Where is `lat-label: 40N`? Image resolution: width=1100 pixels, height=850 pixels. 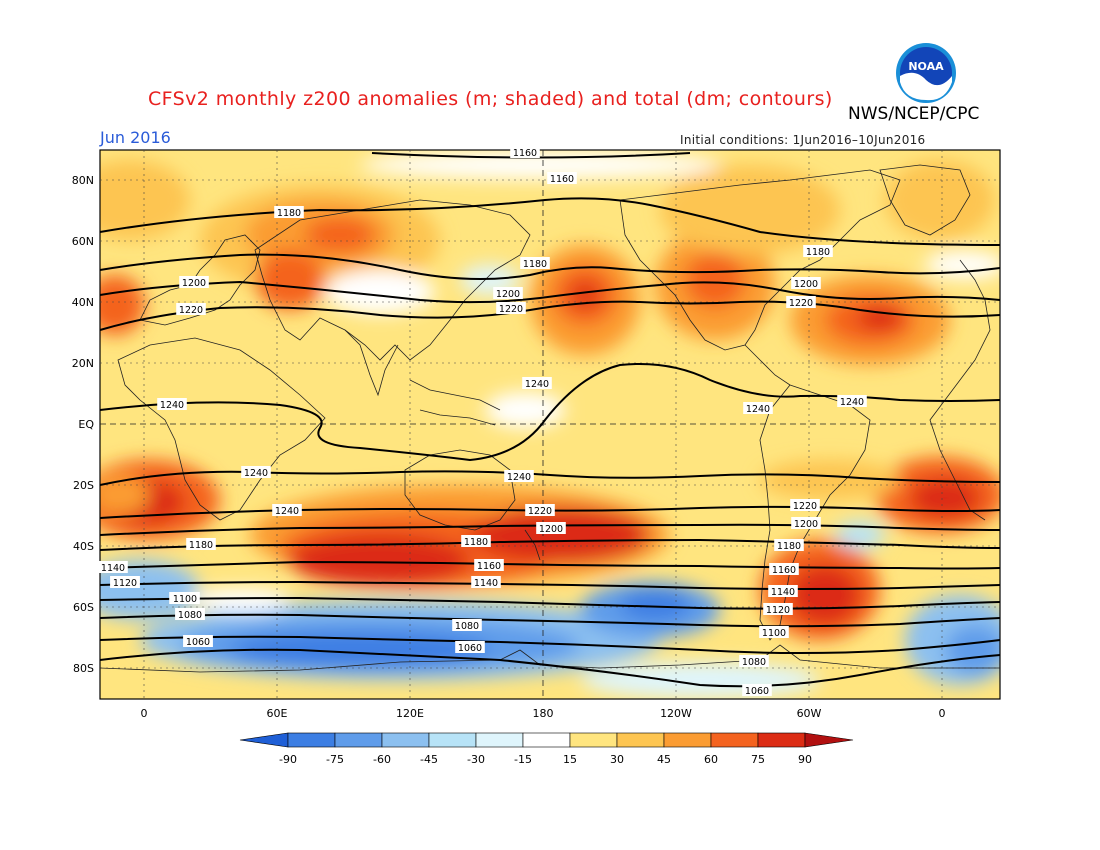
lat-label: 40N is located at coordinates (83, 302).